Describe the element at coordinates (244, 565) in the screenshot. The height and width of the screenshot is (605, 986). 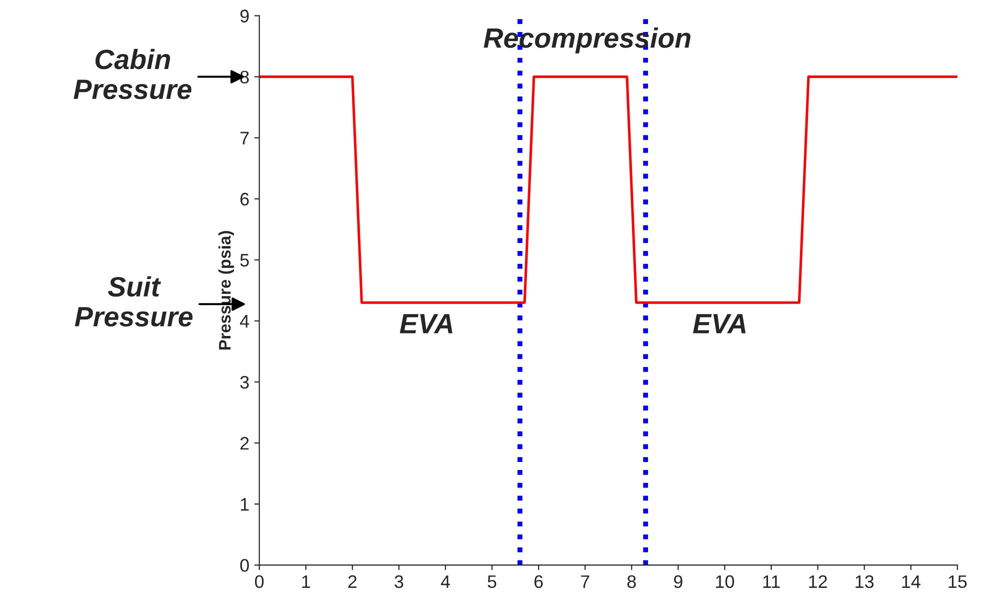
I see `y-tick-label: 0` at that location.